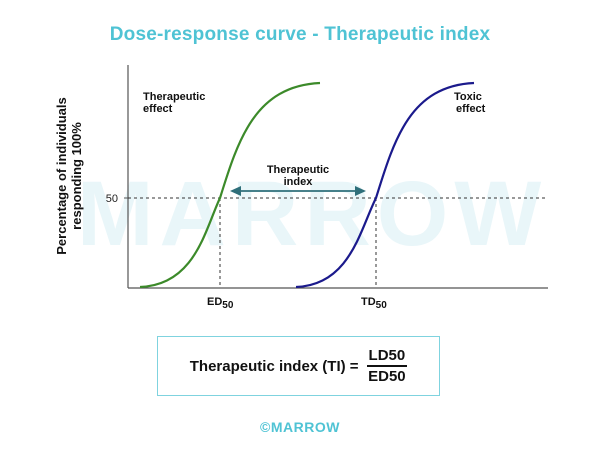  What do you see at coordinates (61, 176) in the screenshot?
I see `y-axis-label-line1: Percentage of individuals` at bounding box center [61, 176].